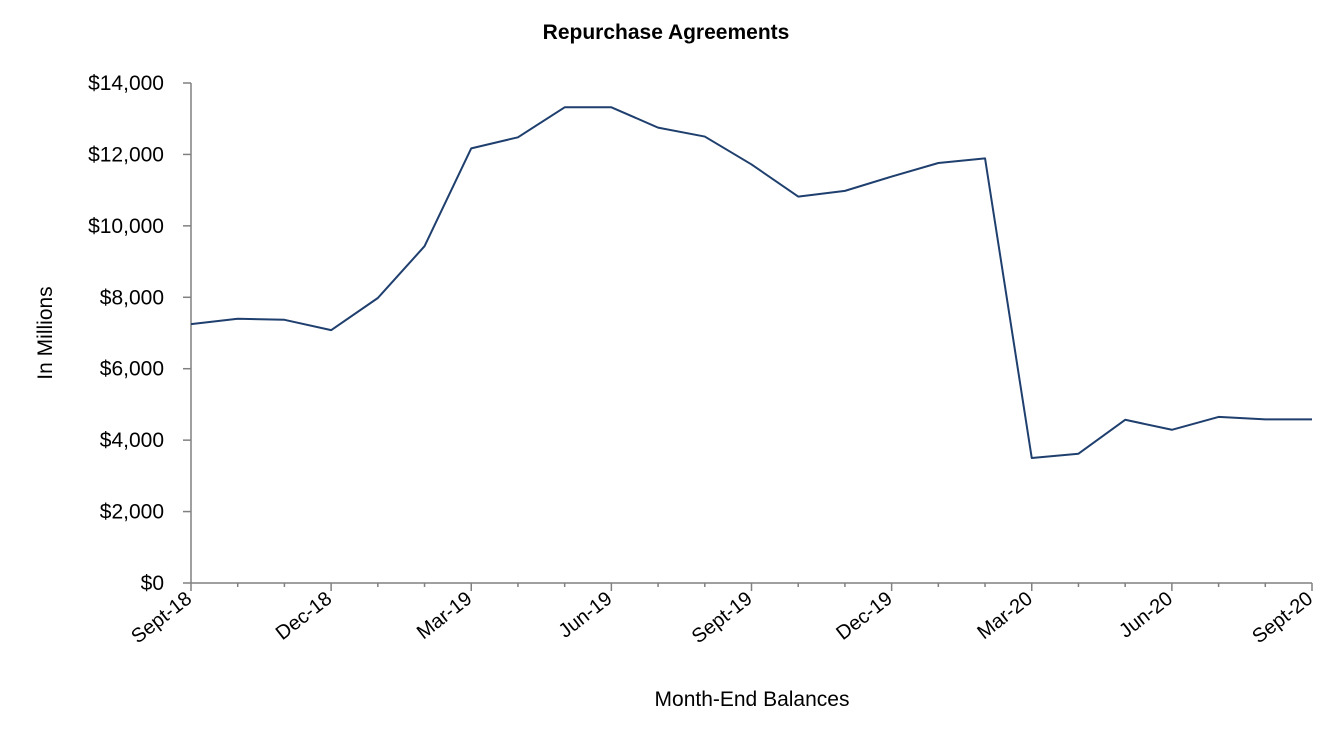 The height and width of the screenshot is (737, 1332). I want to click on x-tick-label: Sept-18, so click(161, 618).